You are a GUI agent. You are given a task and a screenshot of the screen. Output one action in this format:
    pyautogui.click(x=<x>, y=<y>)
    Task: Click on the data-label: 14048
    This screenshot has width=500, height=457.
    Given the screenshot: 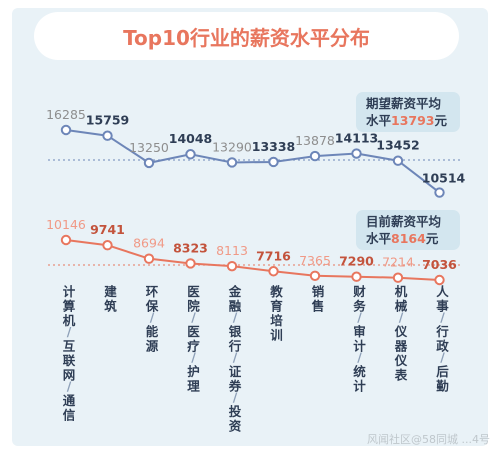 What is the action you would take?
    pyautogui.click(x=191, y=138)
    